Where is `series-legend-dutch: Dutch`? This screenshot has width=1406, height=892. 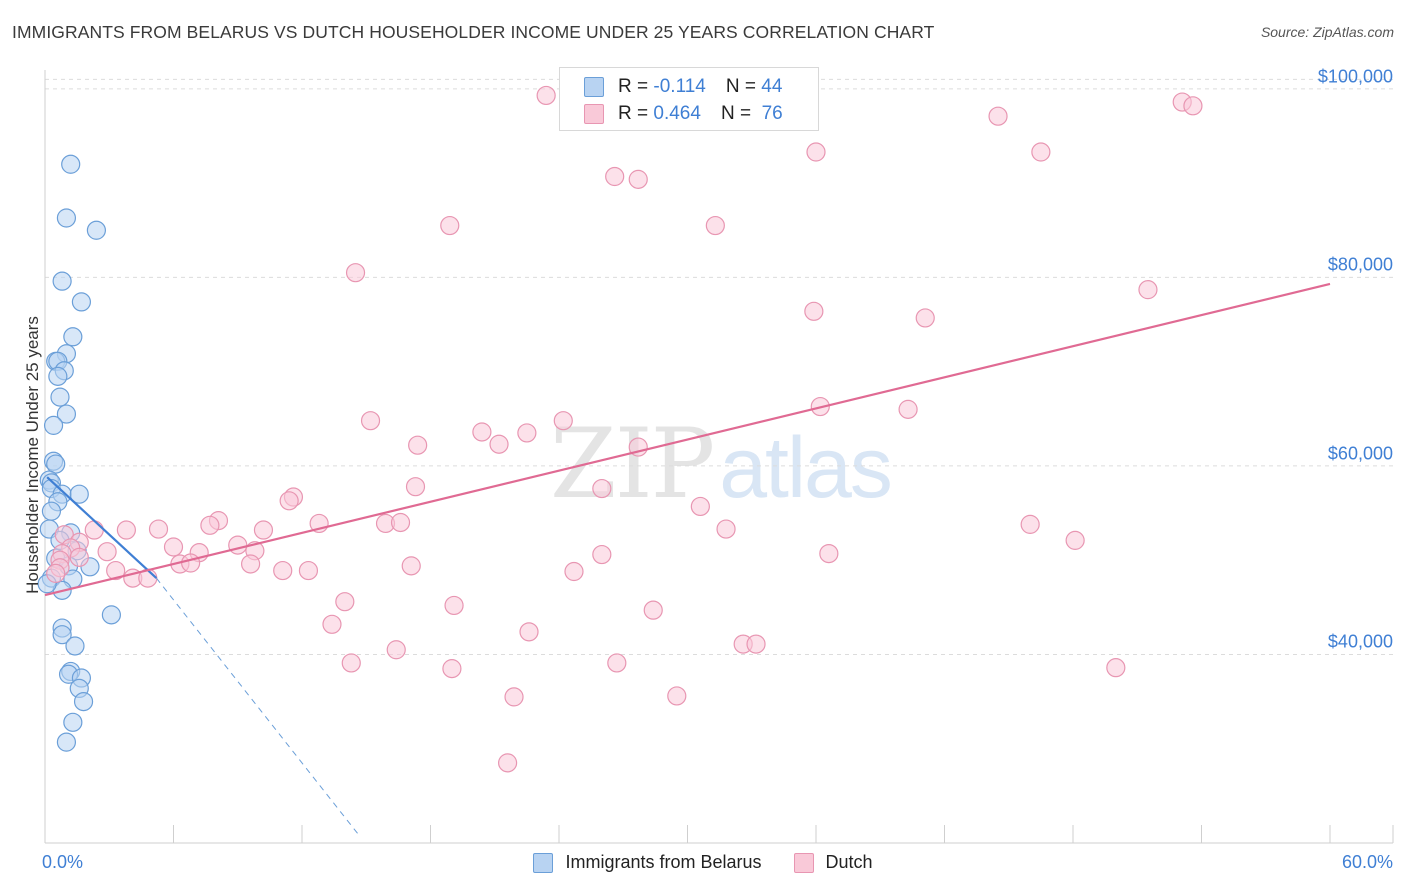
series-legend-dutch: Dutch is located at coordinates (833, 862).